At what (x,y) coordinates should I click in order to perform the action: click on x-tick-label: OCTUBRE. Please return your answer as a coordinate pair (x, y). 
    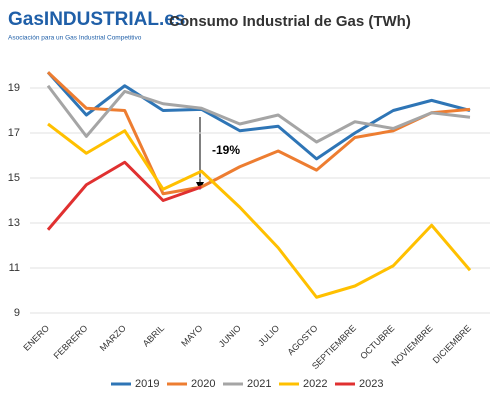
    Looking at the image, I should click on (377, 342).